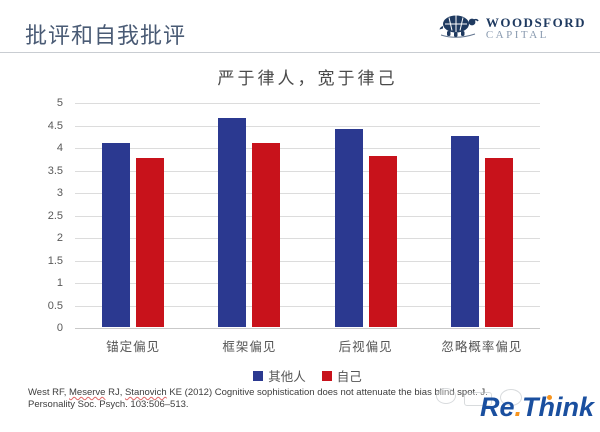  I want to click on y-tick-label: 3, so click(59, 193).